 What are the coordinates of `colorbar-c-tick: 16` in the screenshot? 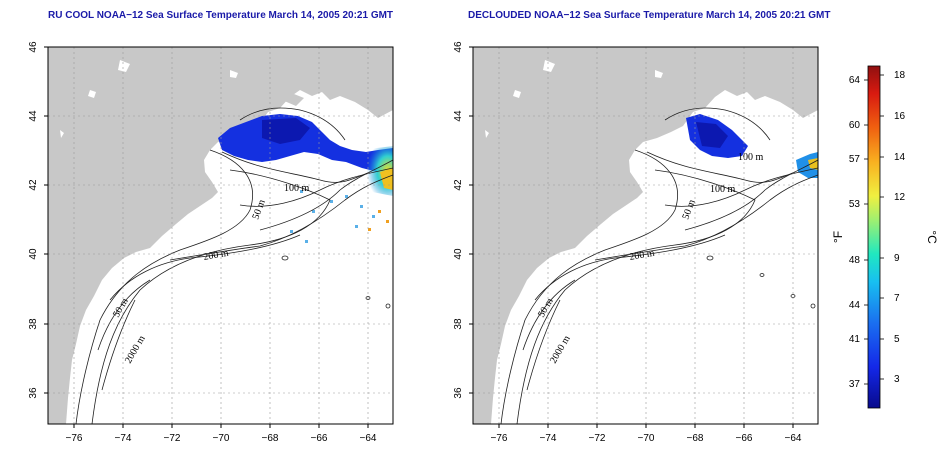 It's located at (900, 116).